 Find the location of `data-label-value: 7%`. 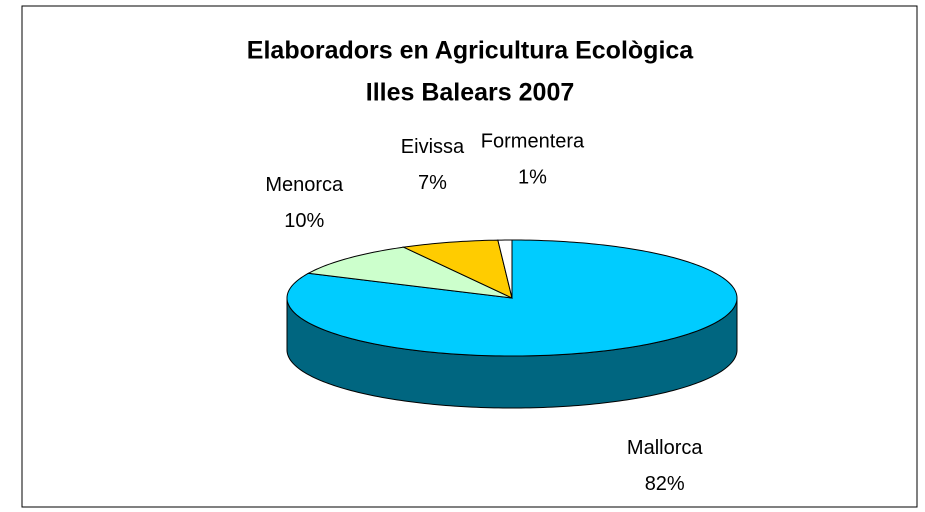

data-label-value: 7% is located at coordinates (432, 183).